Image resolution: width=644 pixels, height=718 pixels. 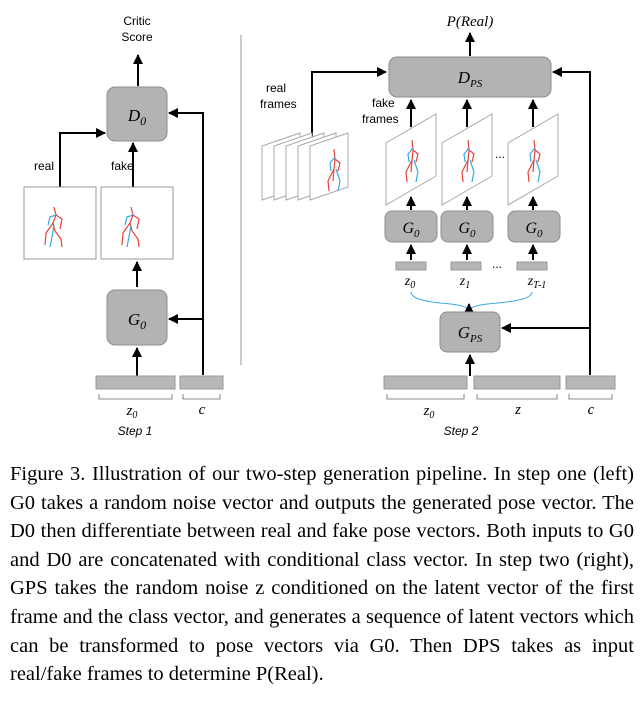 I want to click on z0-brace-right, so click(x=425, y=397).